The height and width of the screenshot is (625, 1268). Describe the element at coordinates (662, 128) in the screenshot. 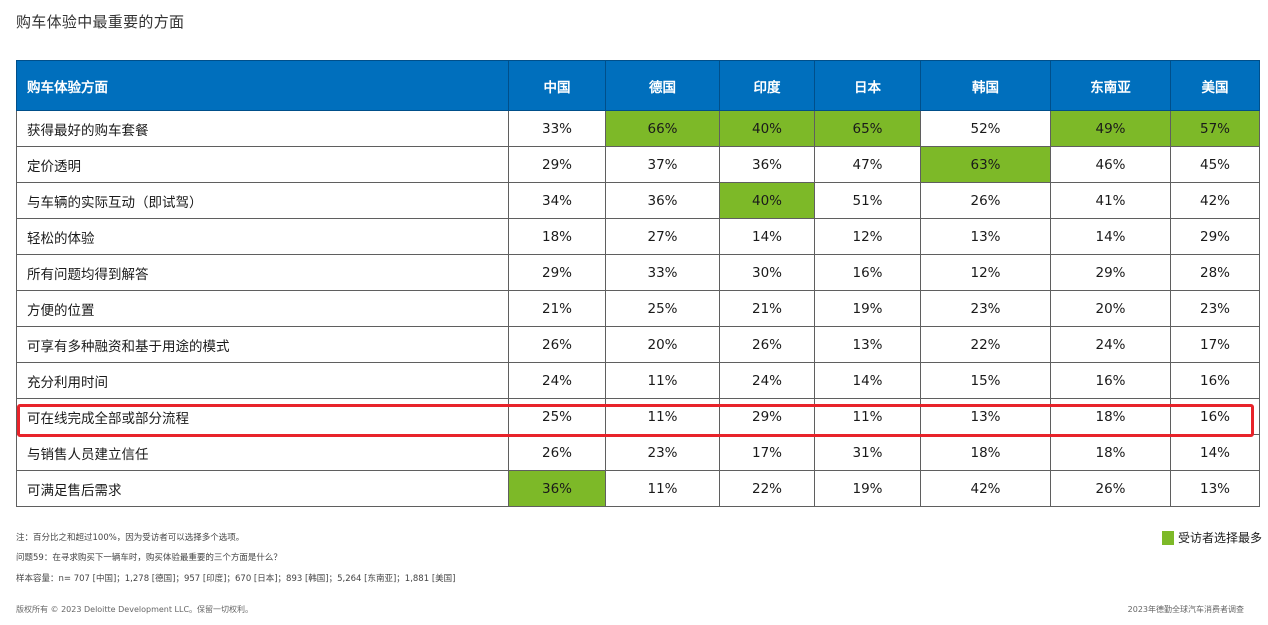

I see `value-cell-highlighted: 66%` at that location.